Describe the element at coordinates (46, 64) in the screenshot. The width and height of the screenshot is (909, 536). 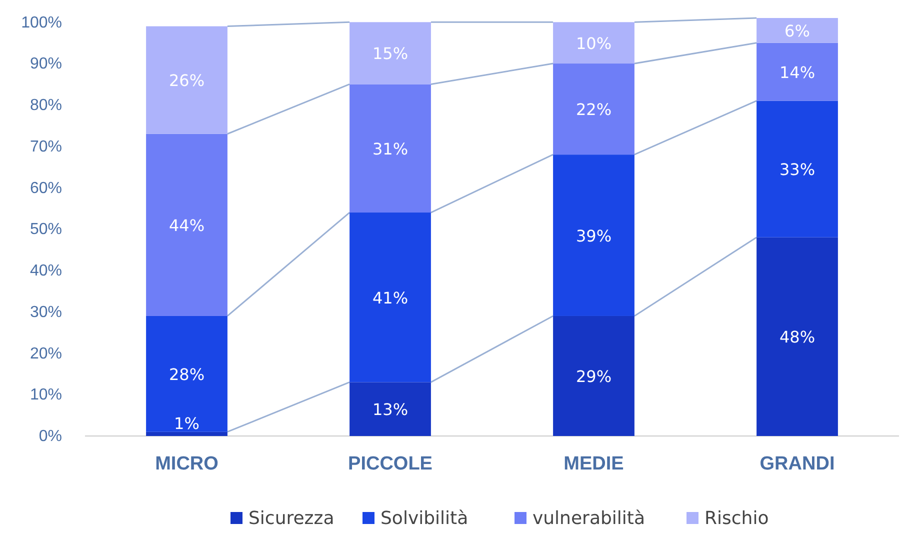
I see `y-tick-label: 90%` at that location.